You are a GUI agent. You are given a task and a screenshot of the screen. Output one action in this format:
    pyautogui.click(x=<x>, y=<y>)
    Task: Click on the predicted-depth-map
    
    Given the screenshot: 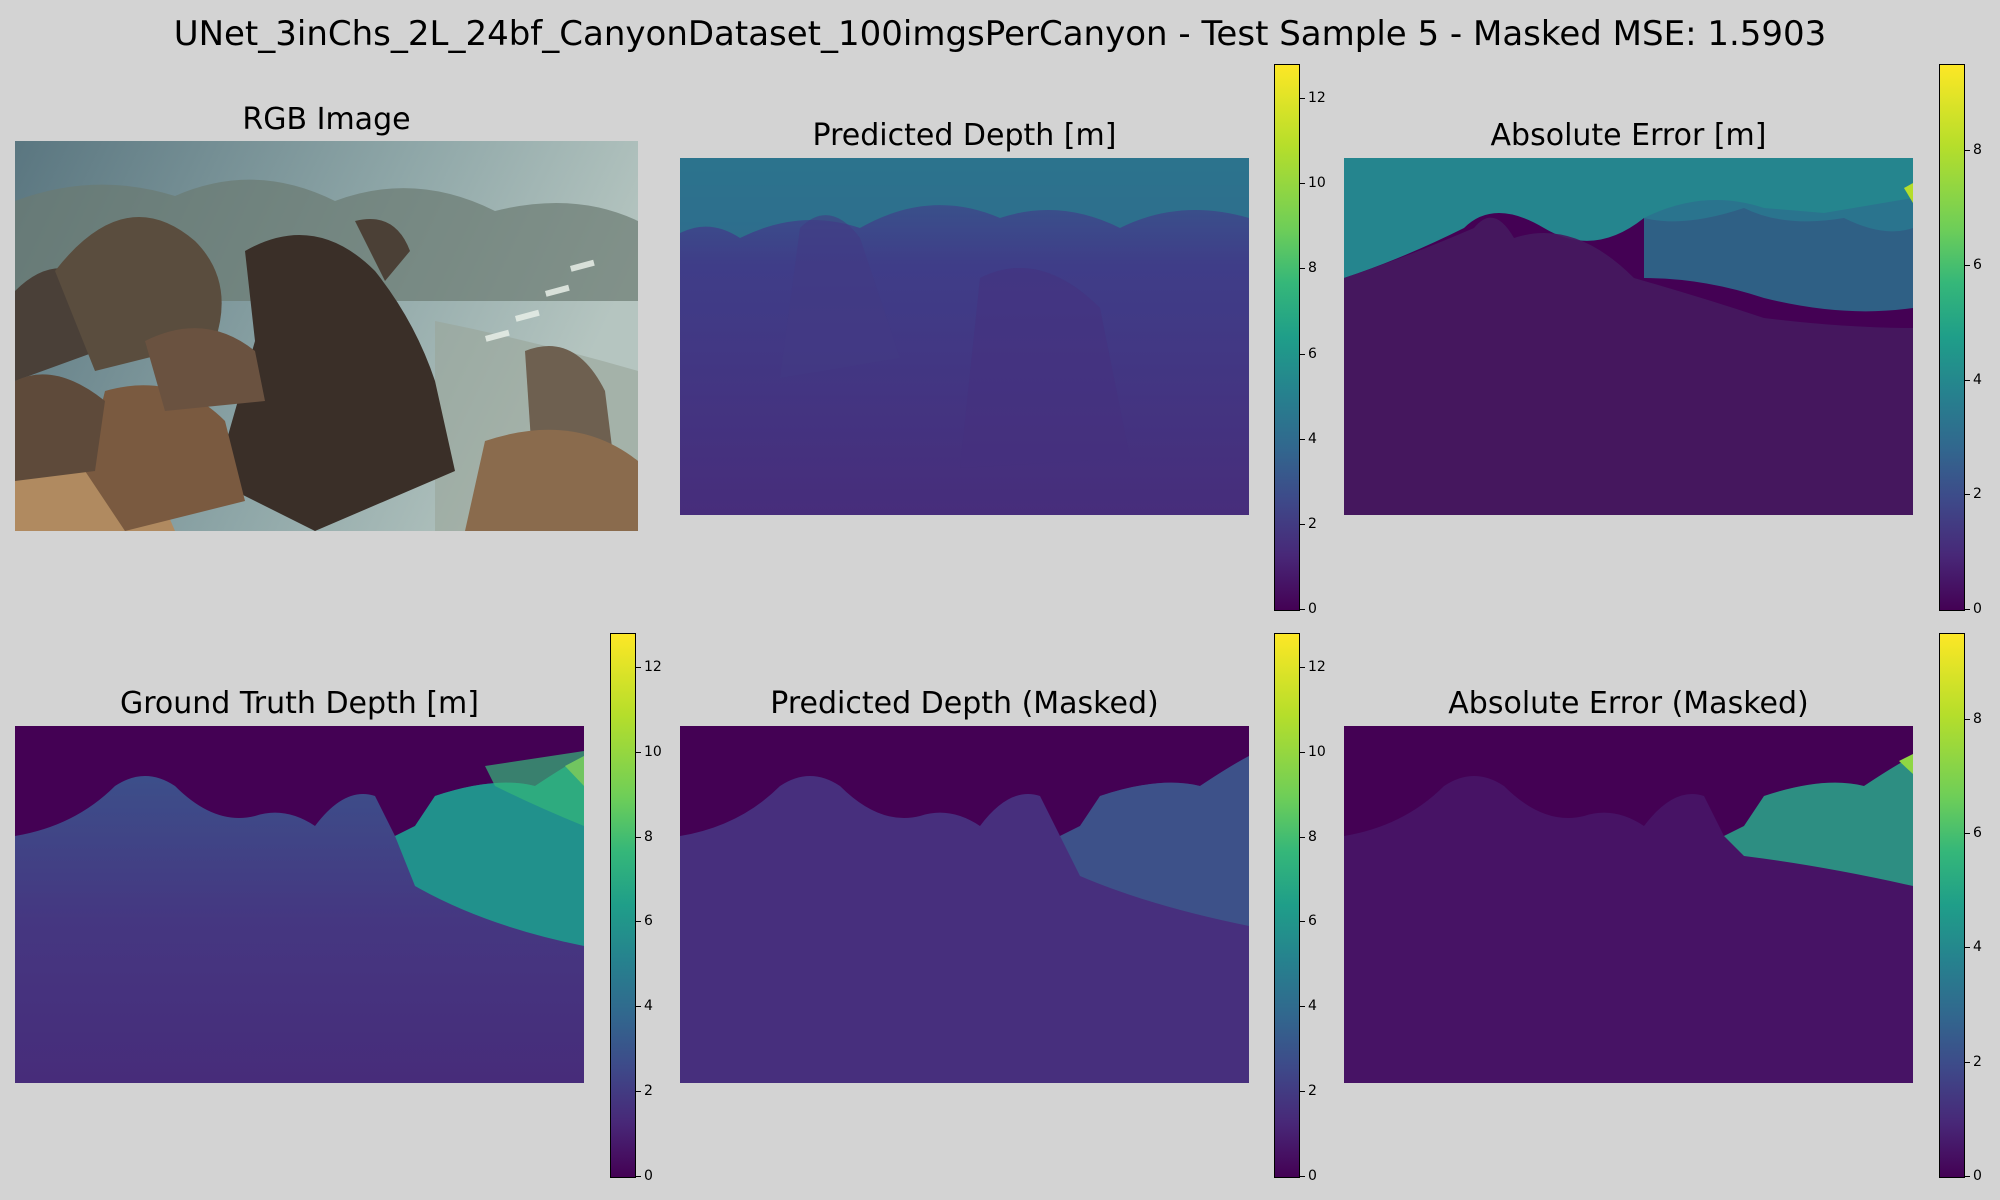 What is the action you would take?
    pyautogui.click(x=964, y=336)
    